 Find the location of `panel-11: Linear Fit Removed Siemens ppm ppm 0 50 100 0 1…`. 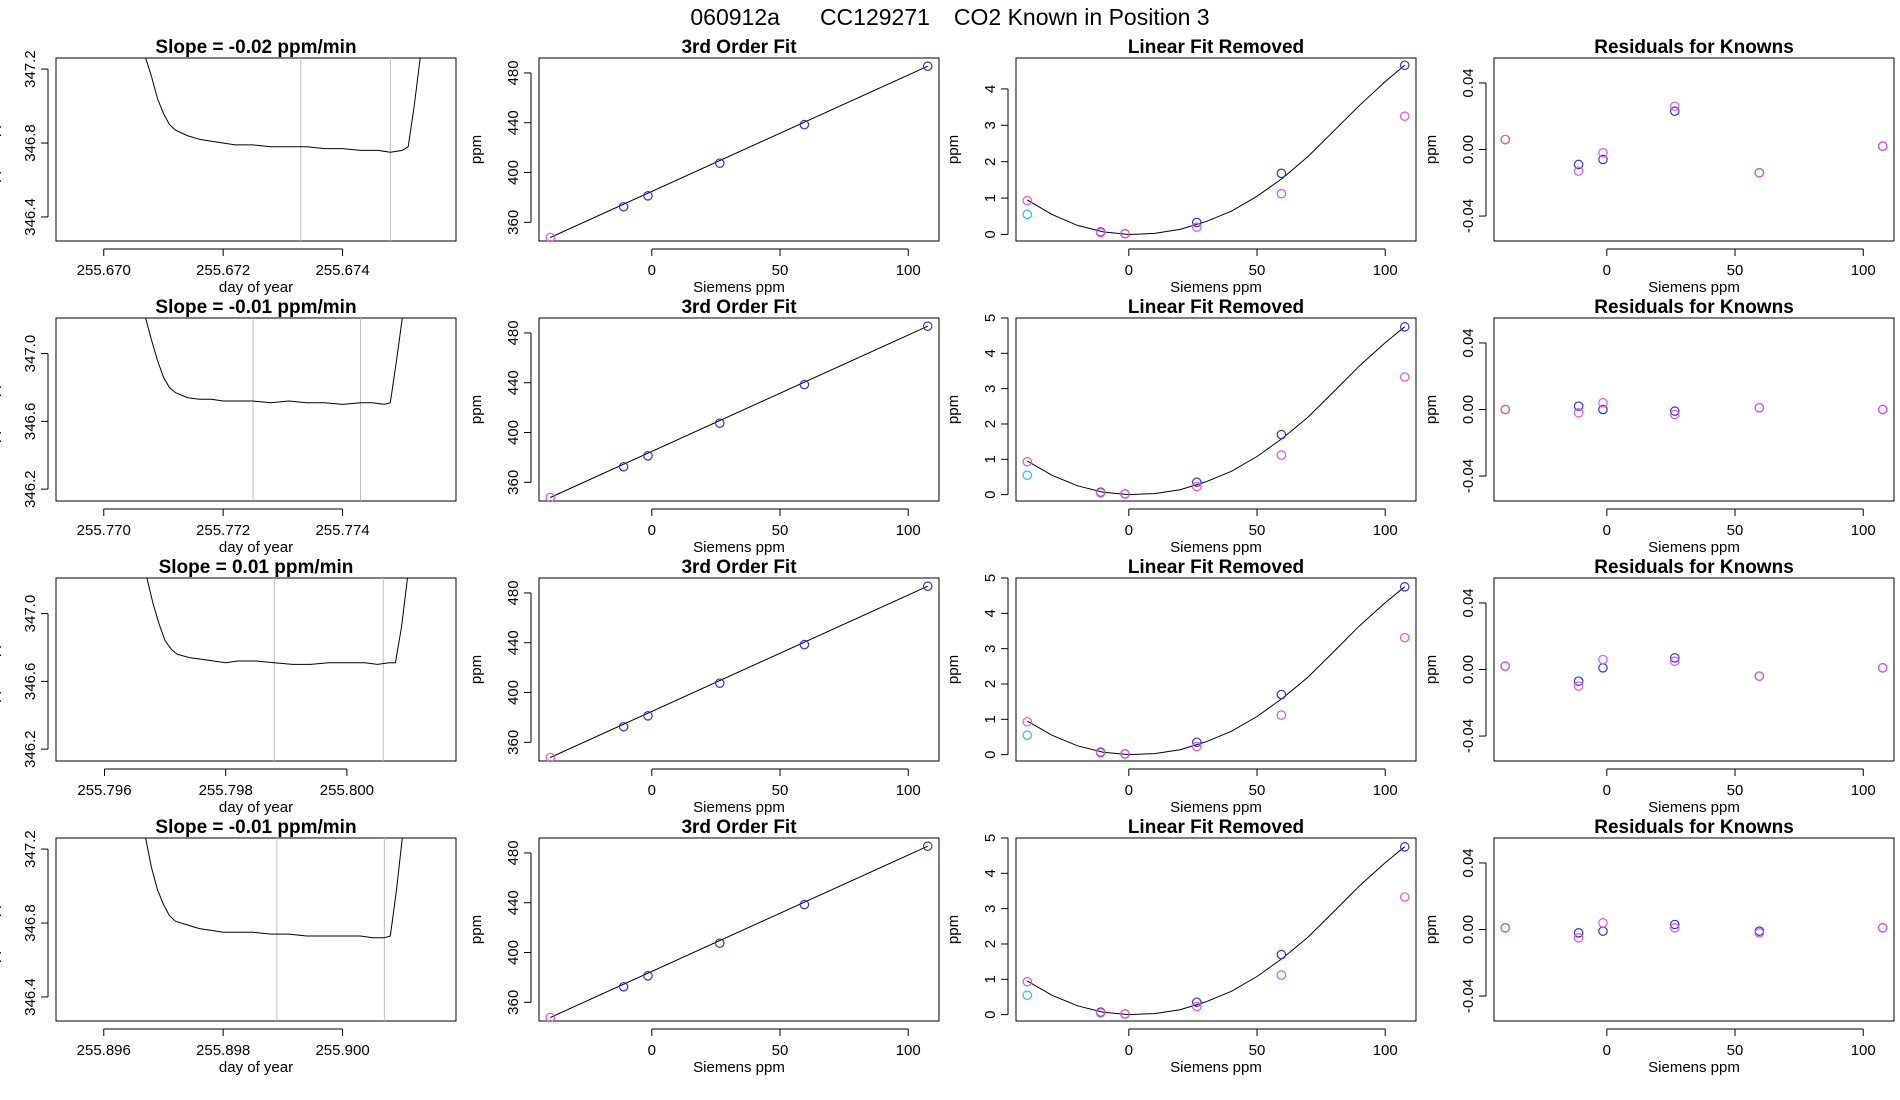

panel-11: Linear Fit Removed Siemens ppm ppm 0 50 100 0 1… is located at coordinates (1181, 686).